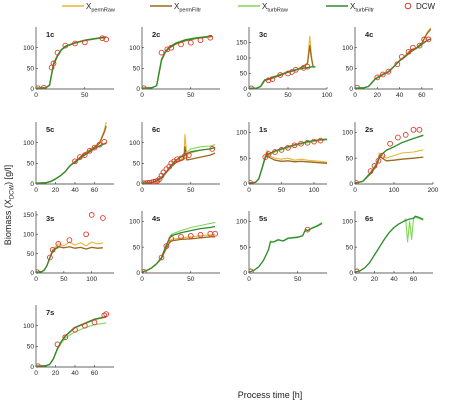 The height and width of the screenshot is (406, 474). I want to click on panel-label: 5s, so click(263, 218).